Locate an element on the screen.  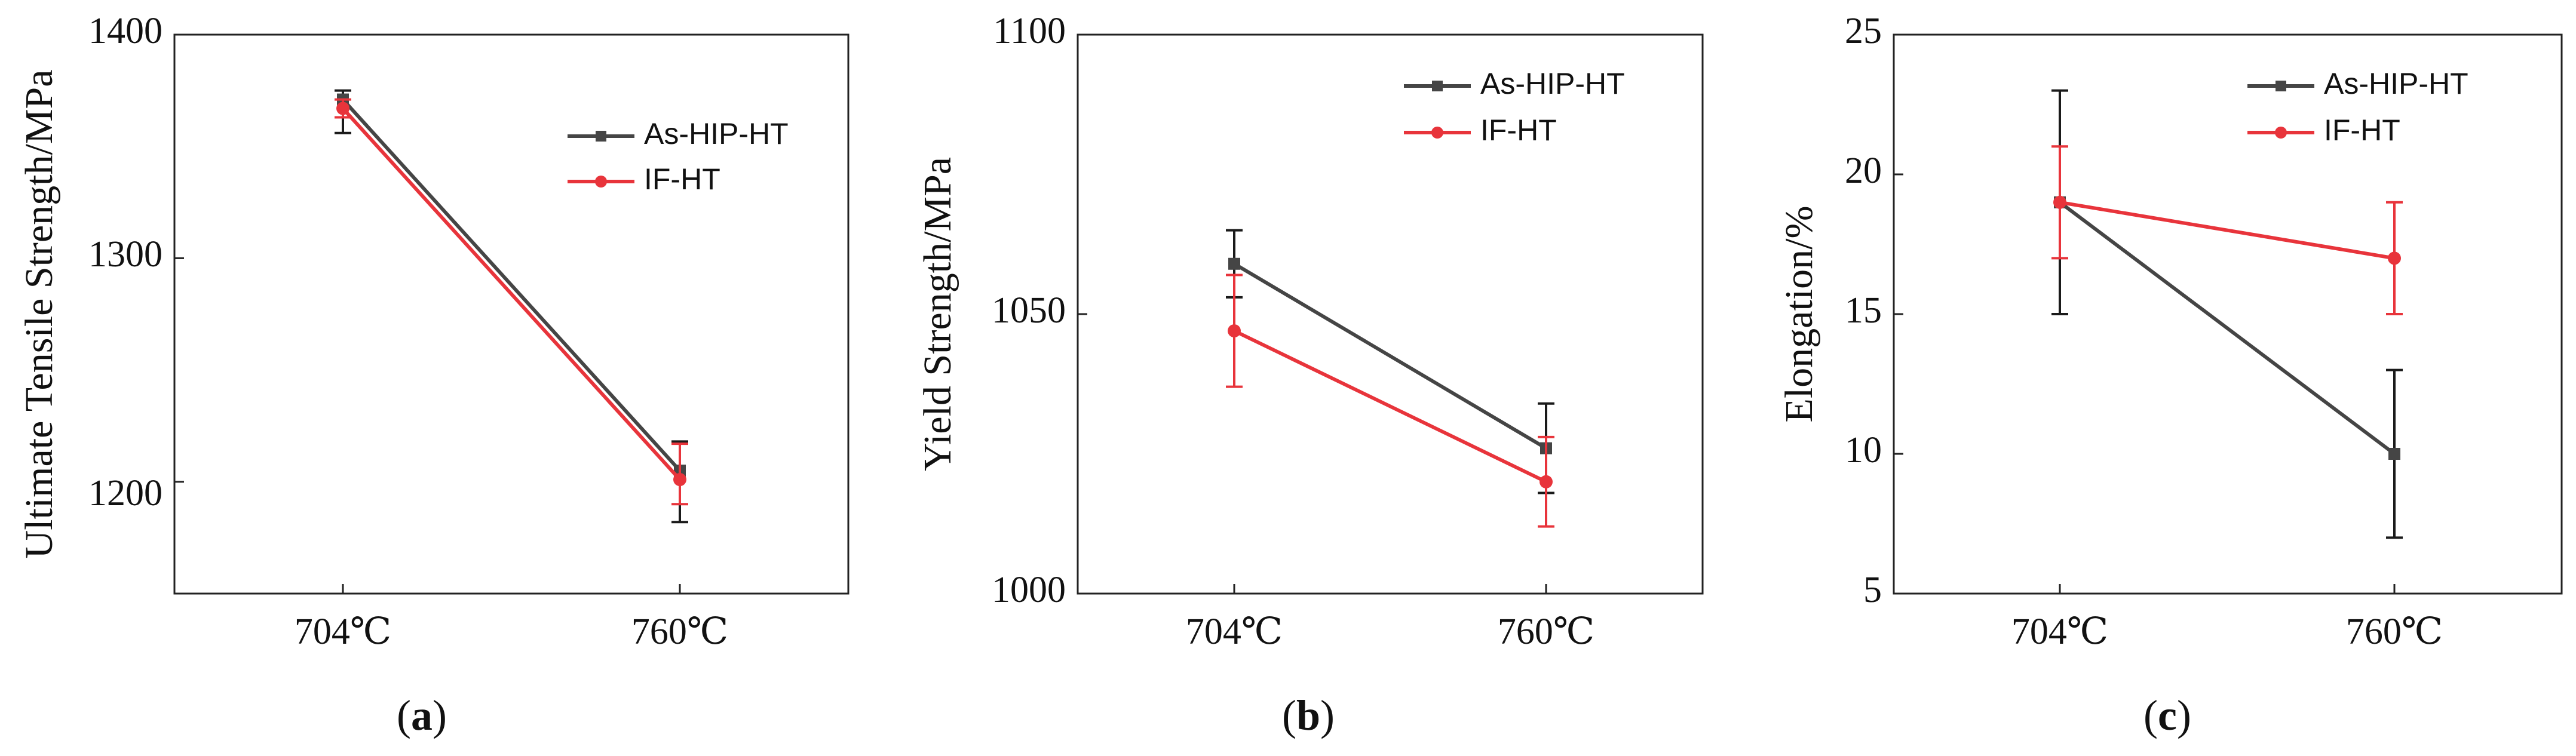
plot-data-a is located at coordinates (511, 306).